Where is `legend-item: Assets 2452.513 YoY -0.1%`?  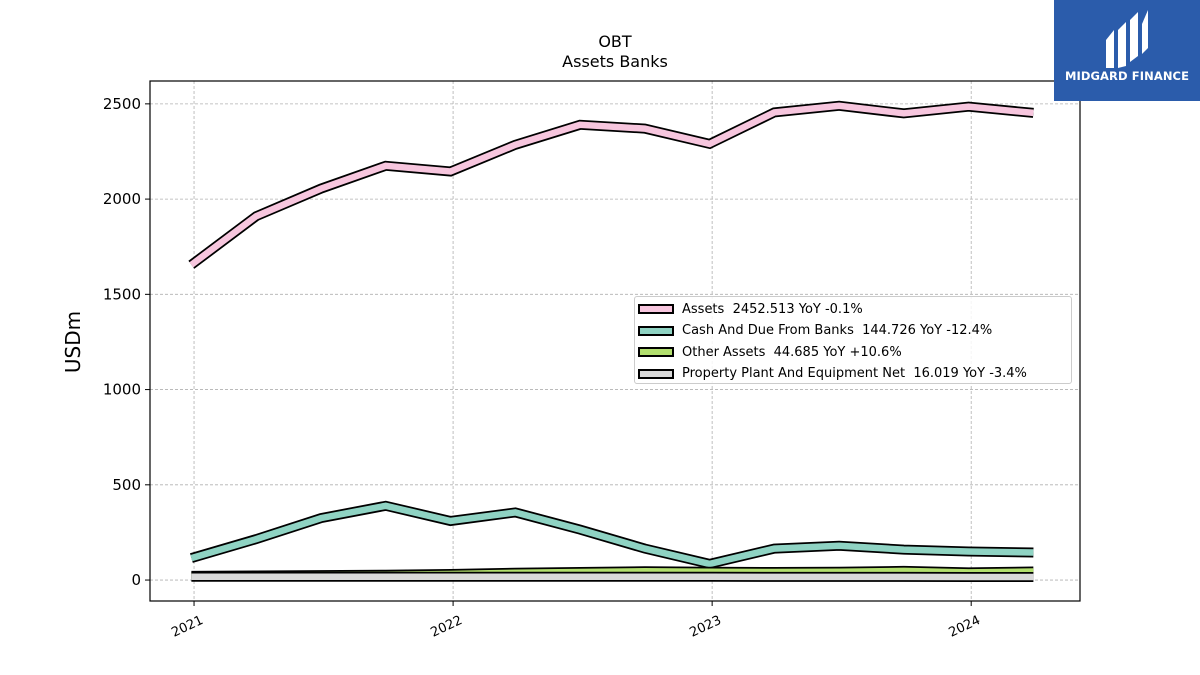
legend-item: Assets 2452.513 YoY -0.1% is located at coordinates (749, 309).